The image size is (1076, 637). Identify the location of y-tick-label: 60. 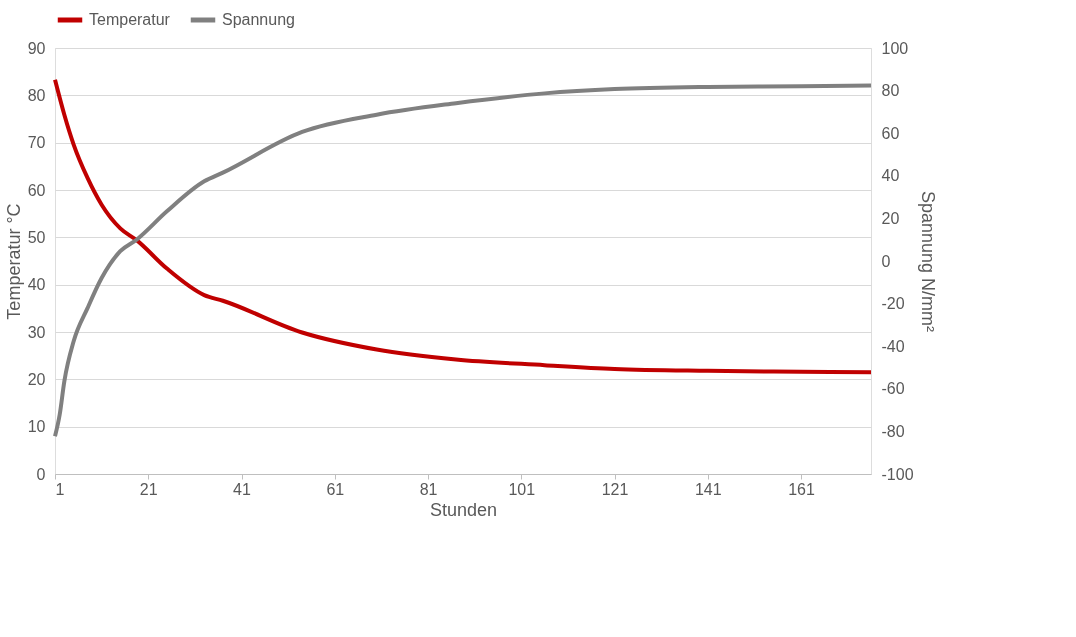
(36, 190).